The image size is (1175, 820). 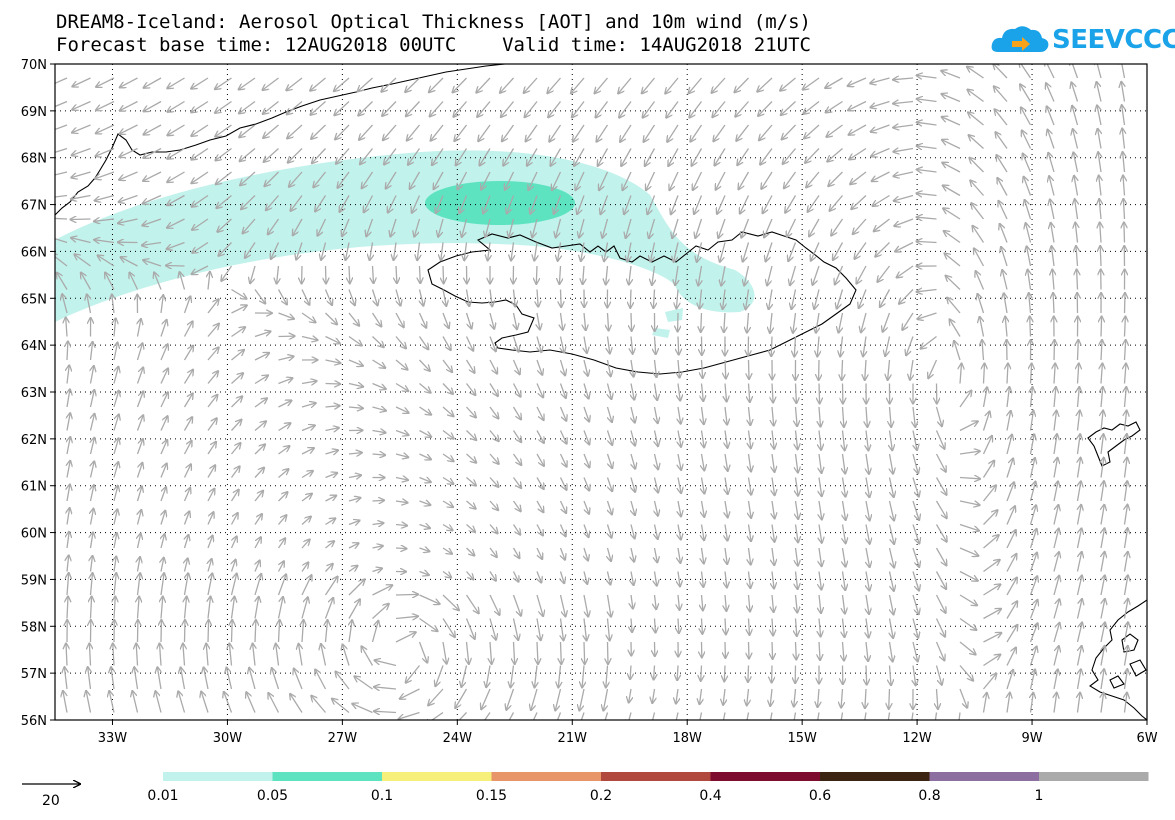 I want to click on scotland-islands, so click(x=1128, y=661).